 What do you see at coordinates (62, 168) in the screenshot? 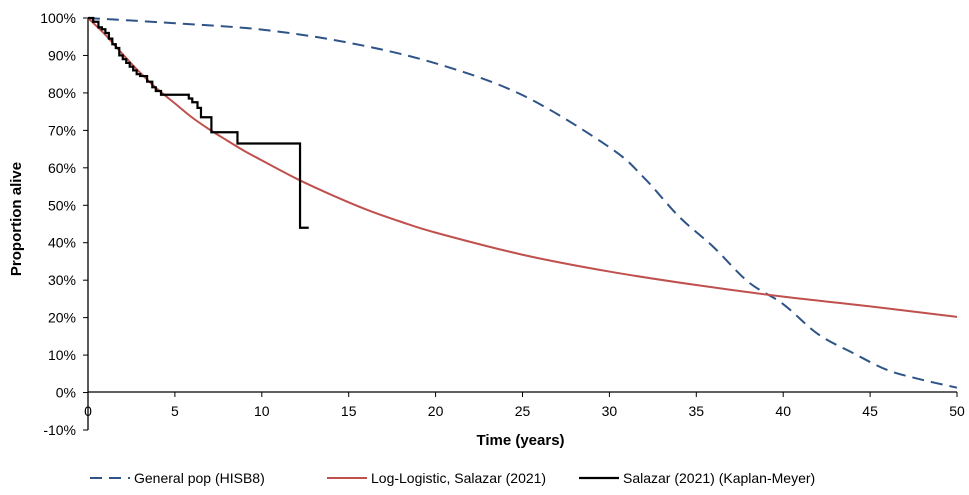
I see `y-tick-label: 60%` at bounding box center [62, 168].